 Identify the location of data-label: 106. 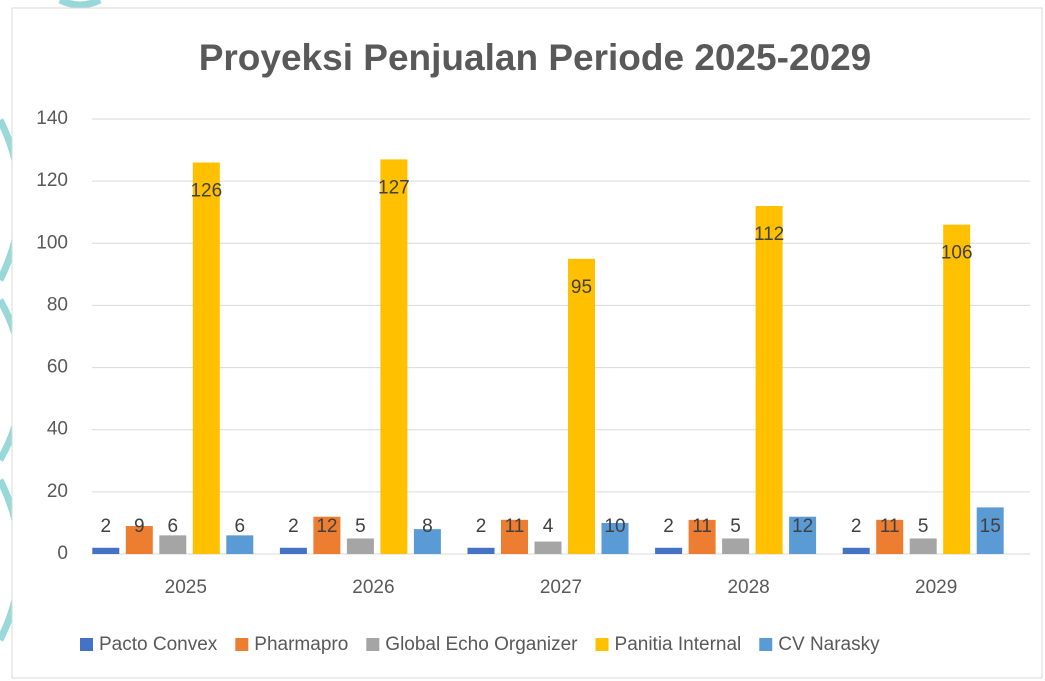
(957, 253).